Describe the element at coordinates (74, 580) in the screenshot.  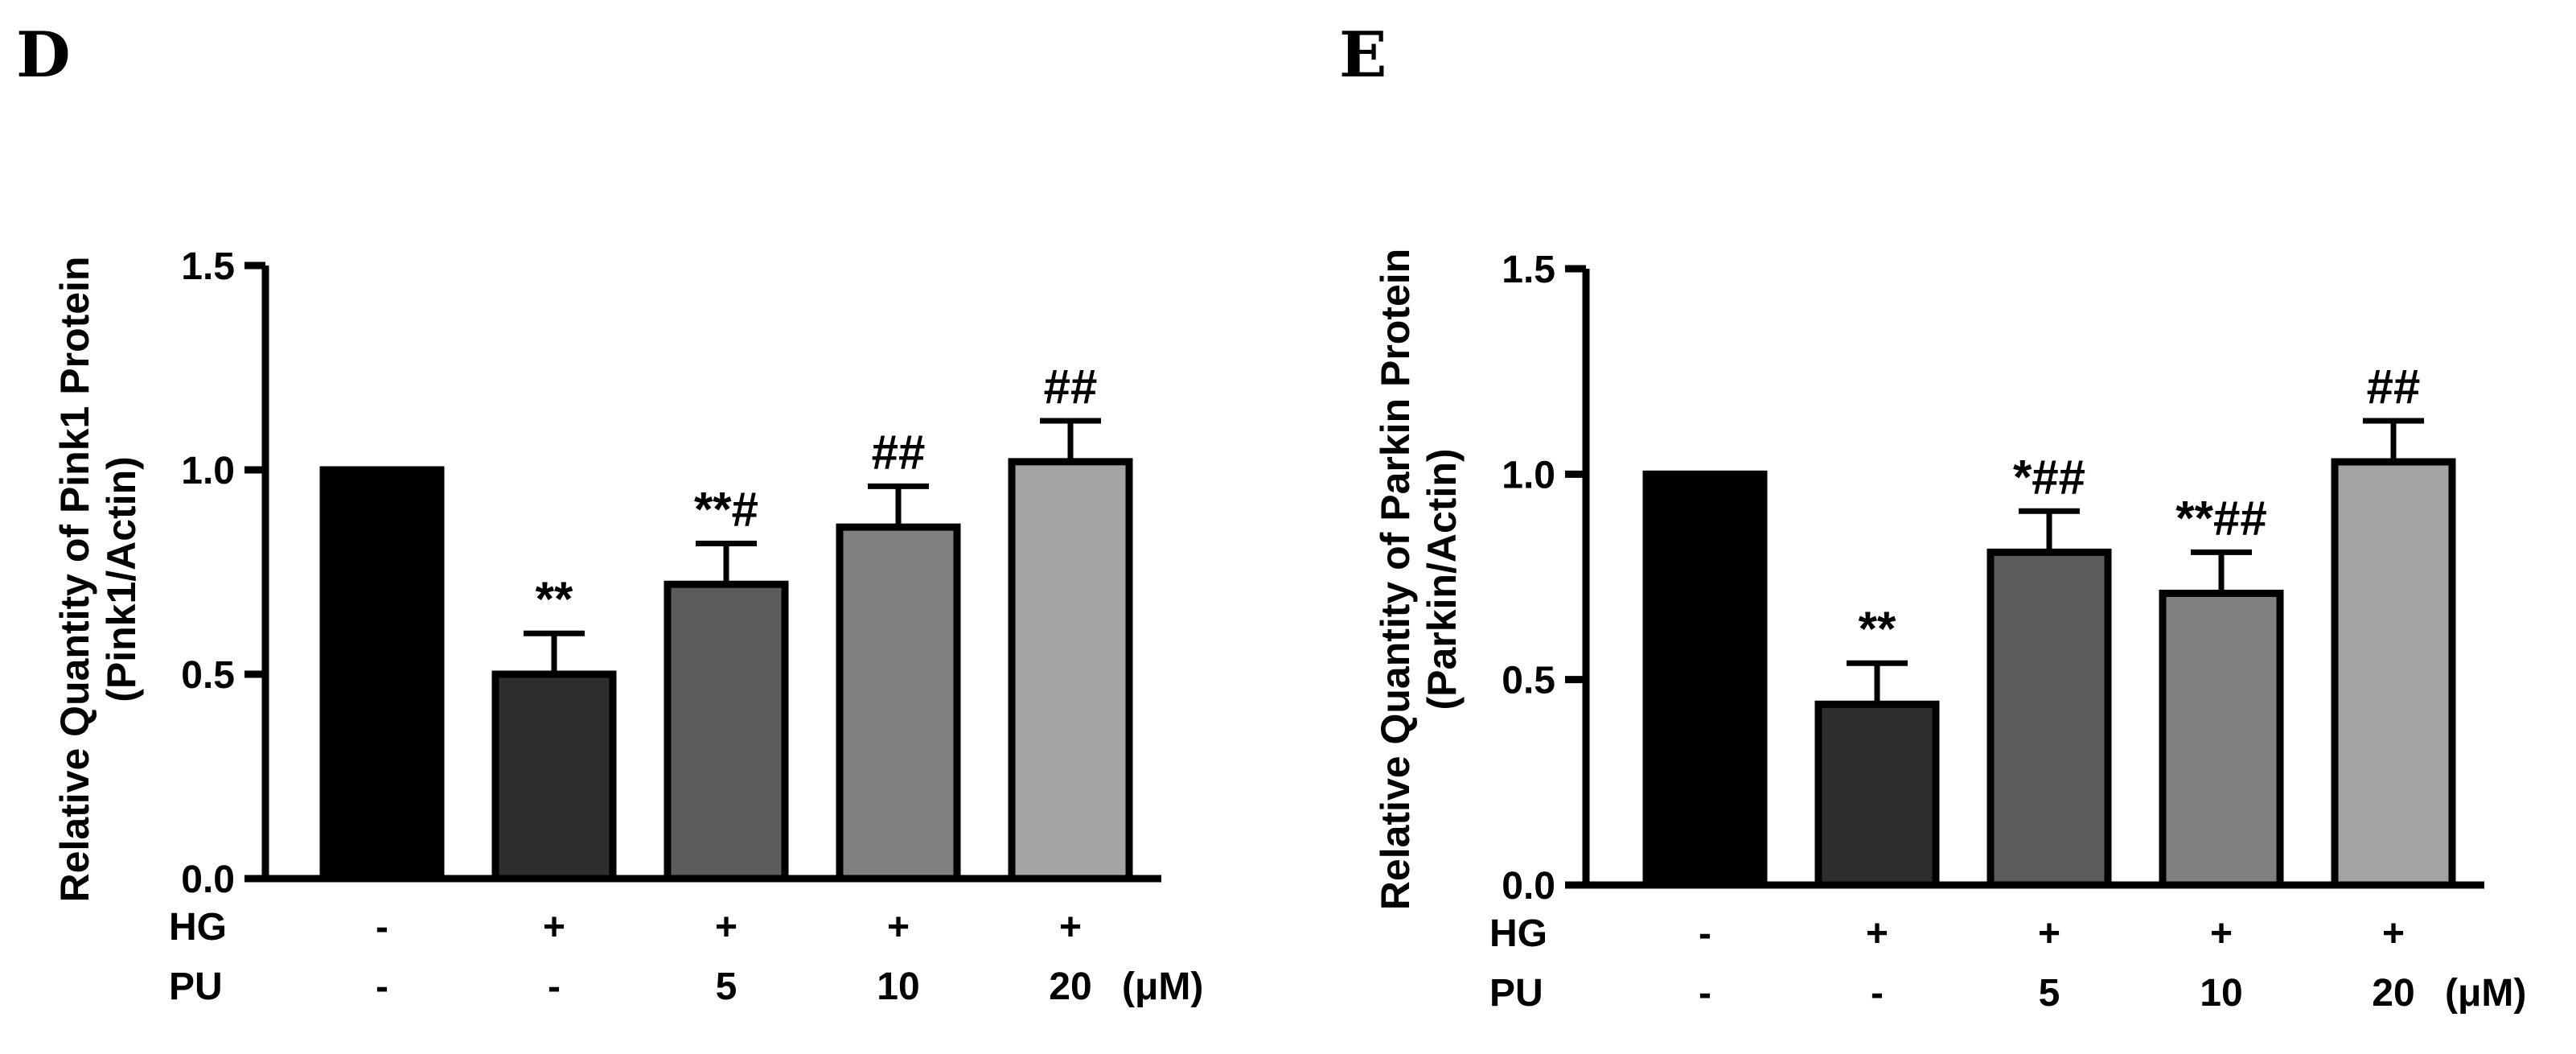
I see `y-axis-label-line1: Relative Quantity of Pink1 Protein` at that location.